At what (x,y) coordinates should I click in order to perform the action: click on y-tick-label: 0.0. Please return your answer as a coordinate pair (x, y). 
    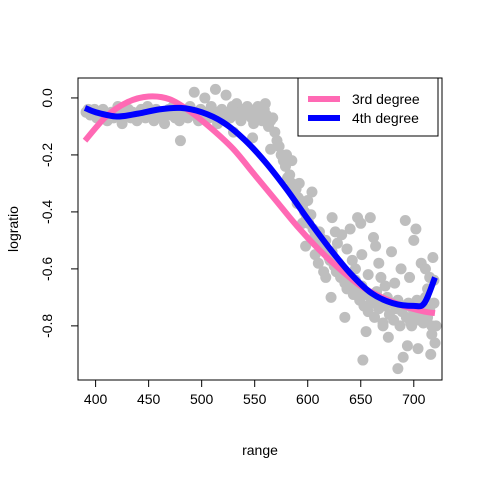
    Looking at the image, I should click on (47, 98).